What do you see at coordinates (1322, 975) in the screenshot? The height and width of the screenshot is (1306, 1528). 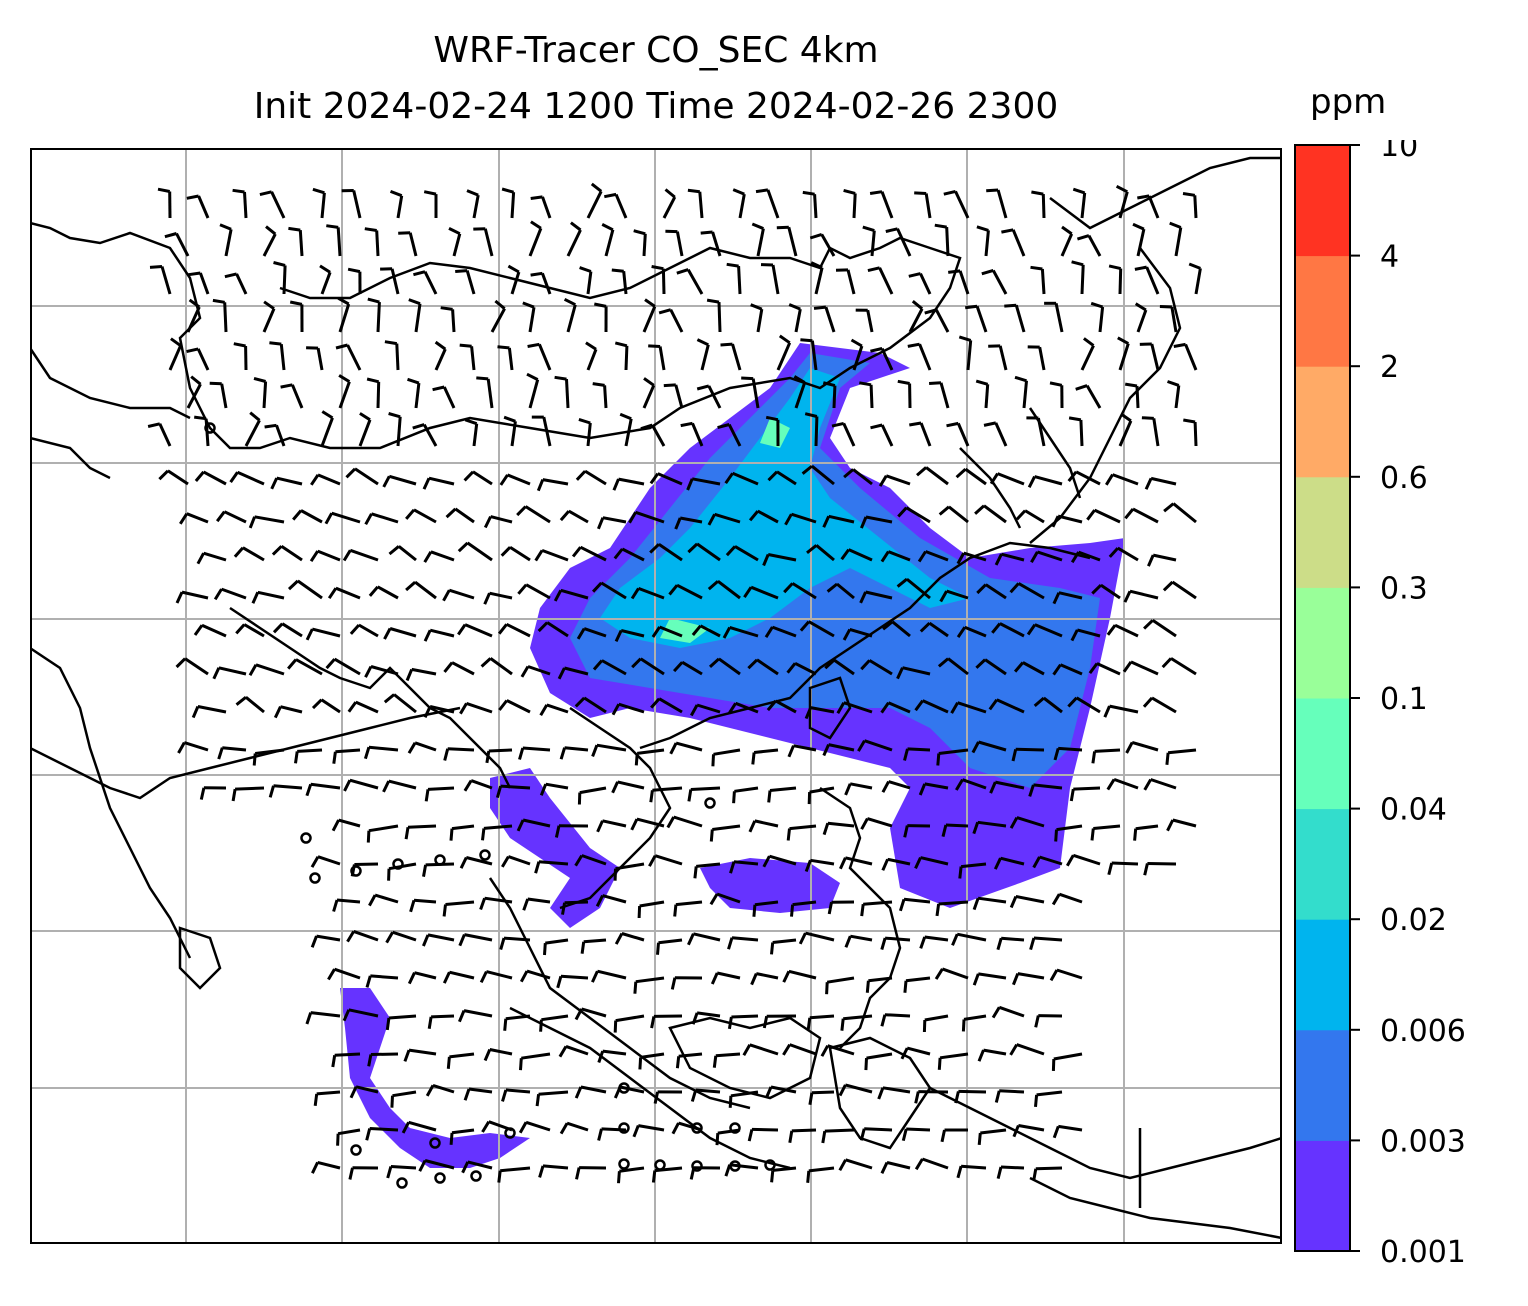 I see `colorbar-segment` at bounding box center [1322, 975].